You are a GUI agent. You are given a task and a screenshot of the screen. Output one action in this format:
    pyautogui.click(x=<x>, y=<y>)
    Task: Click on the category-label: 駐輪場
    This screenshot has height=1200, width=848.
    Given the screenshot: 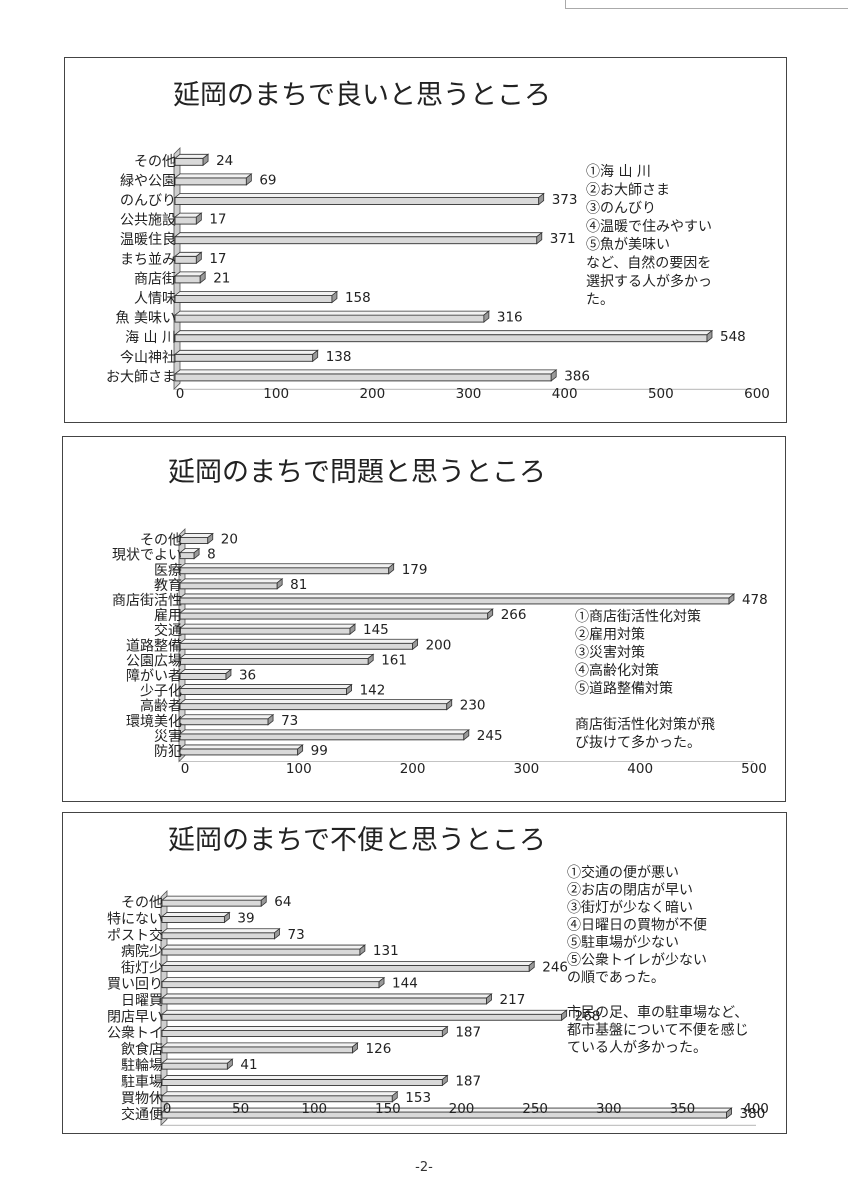 What is the action you would take?
    pyautogui.click(x=142, y=1065)
    